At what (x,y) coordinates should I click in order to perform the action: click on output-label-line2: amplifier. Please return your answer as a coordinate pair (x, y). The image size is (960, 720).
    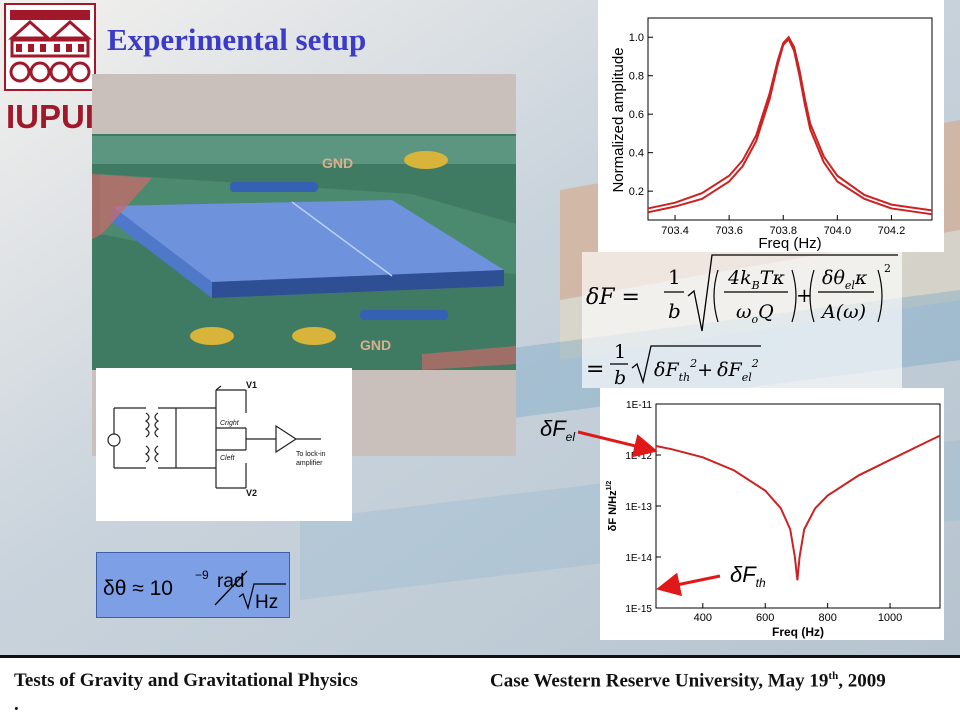
    Looking at the image, I should click on (309, 463).